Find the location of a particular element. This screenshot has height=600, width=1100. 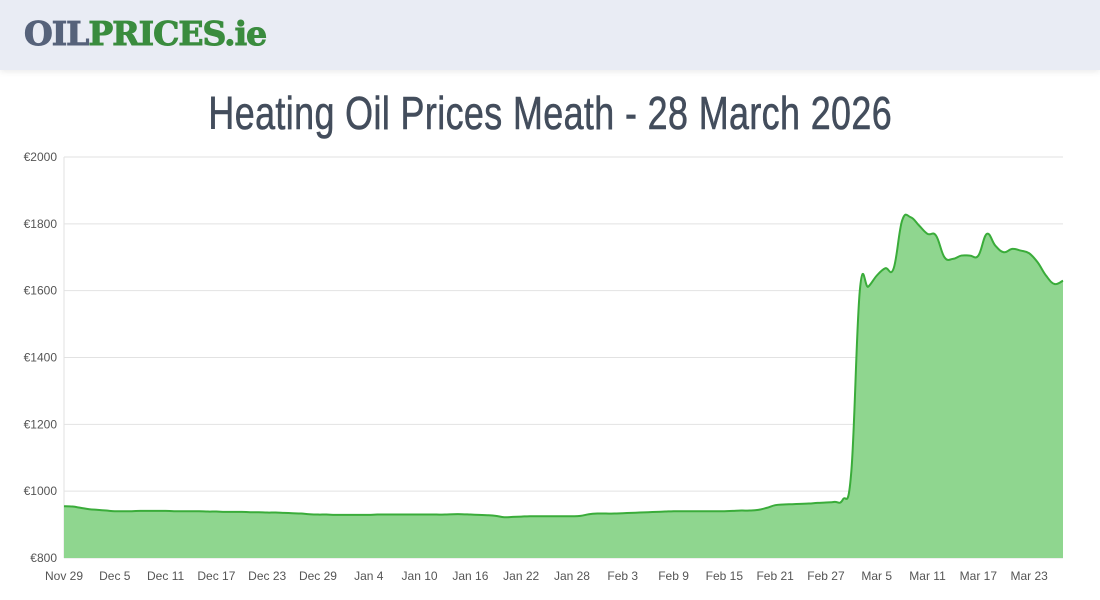

y-tick-label: €1200 is located at coordinates (41, 424).